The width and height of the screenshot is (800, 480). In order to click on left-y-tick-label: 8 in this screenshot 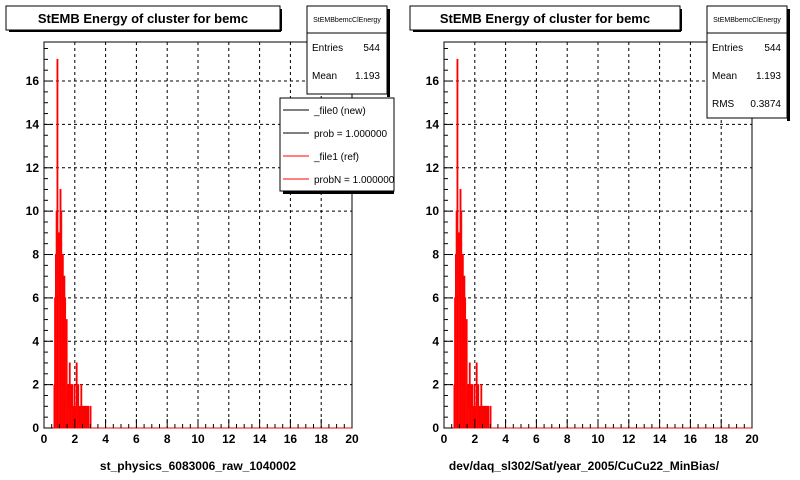, I will do `click(35, 255)`.